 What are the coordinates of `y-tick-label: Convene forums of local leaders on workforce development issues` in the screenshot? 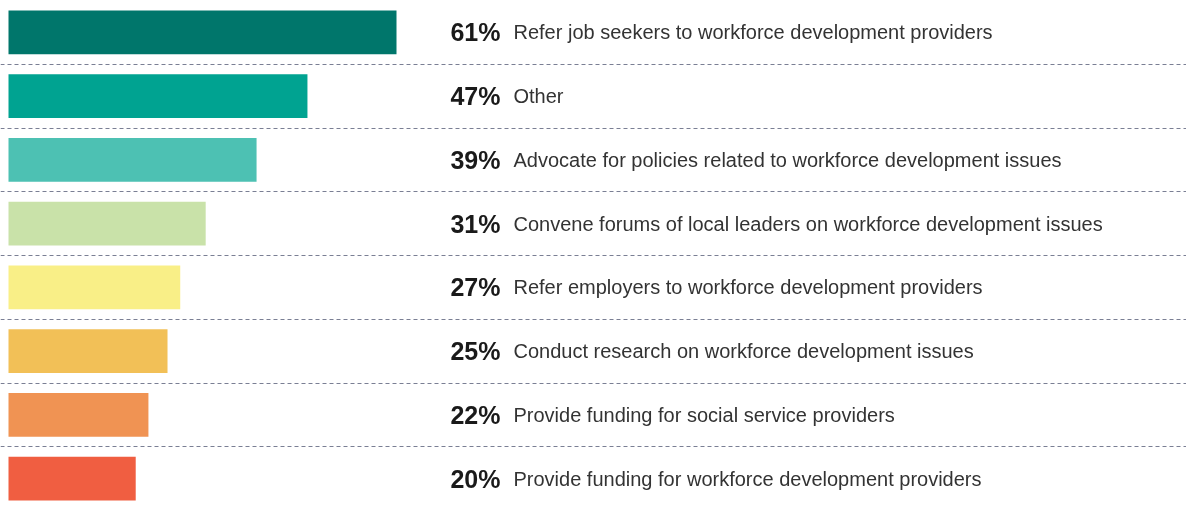 It's located at (808, 223).